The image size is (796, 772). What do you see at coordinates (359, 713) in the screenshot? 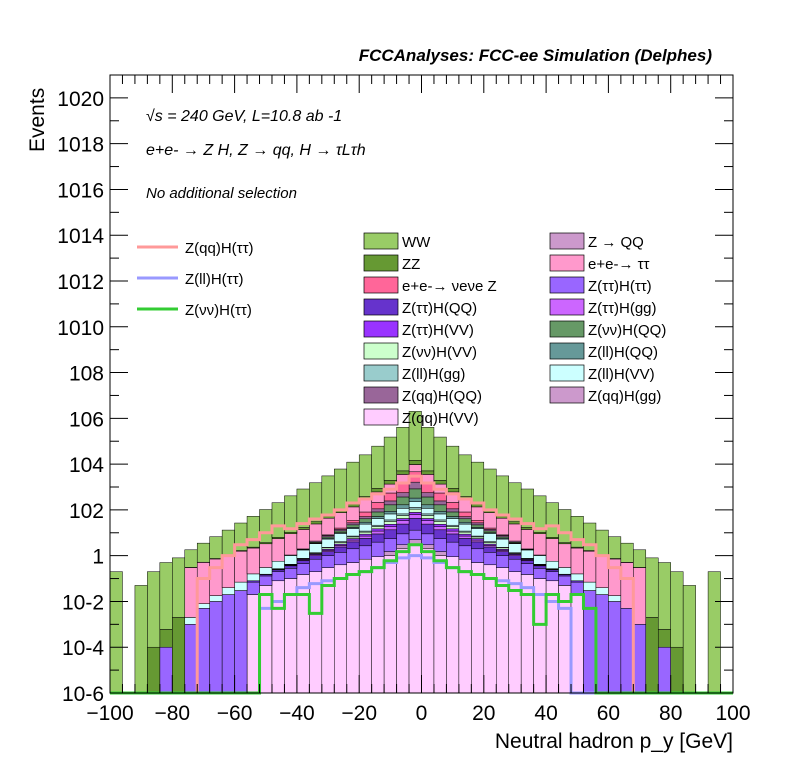
I see `x-tick-label: −20` at bounding box center [359, 713].